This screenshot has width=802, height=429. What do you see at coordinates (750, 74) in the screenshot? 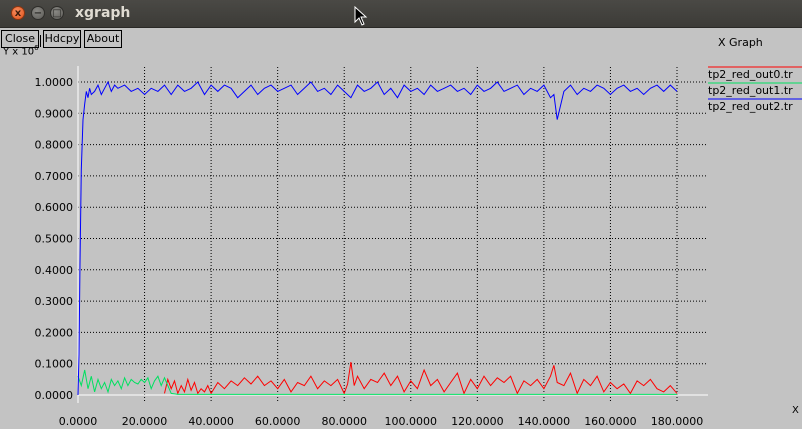
I see `legend-label: tp2_red_out0.tr` at bounding box center [750, 74].